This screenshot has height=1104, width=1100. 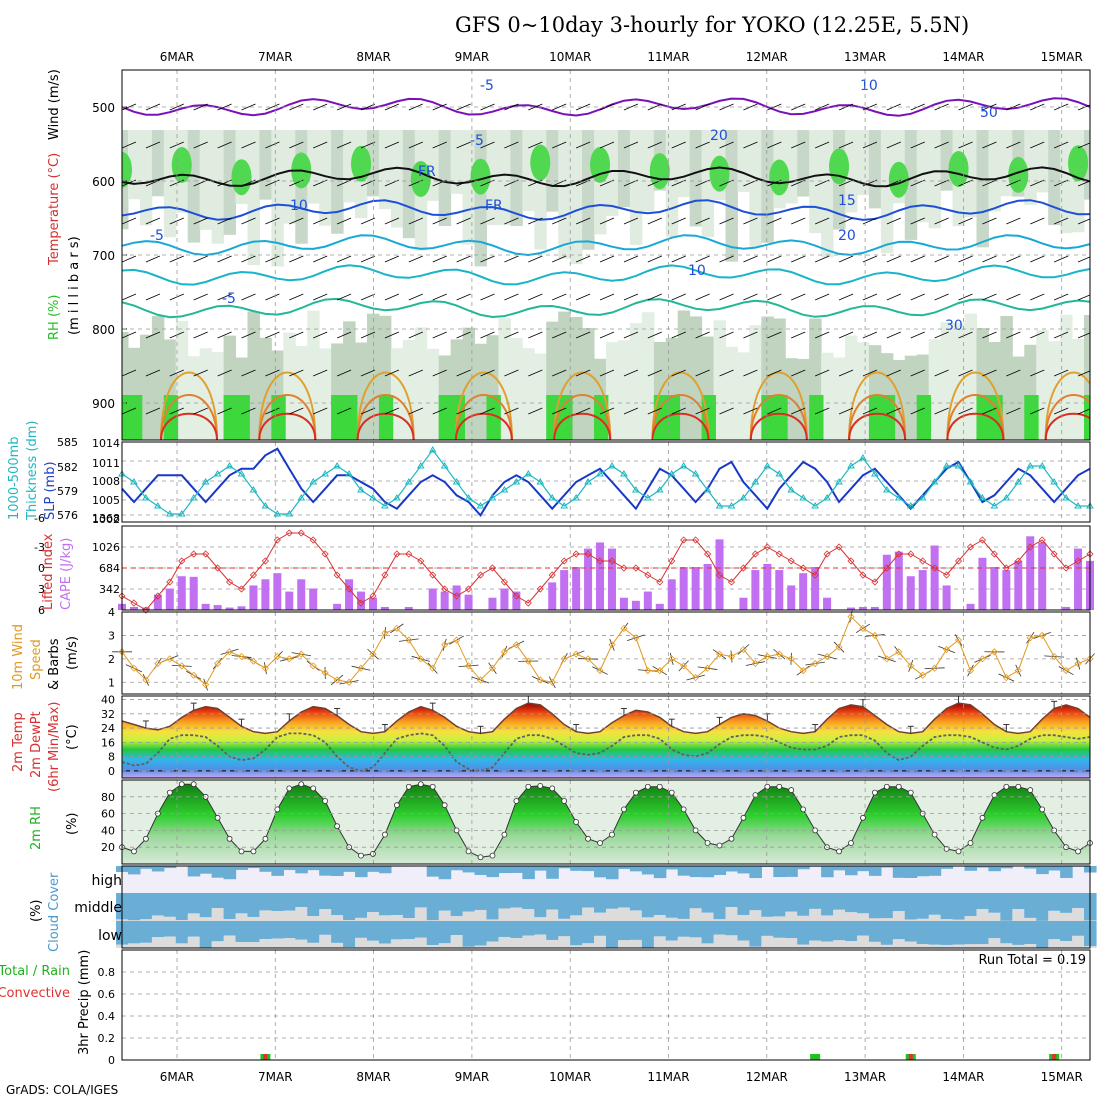 What do you see at coordinates (472, 1077) in the screenshot?
I see `bottom-date-label: 9MAR` at bounding box center [472, 1077].